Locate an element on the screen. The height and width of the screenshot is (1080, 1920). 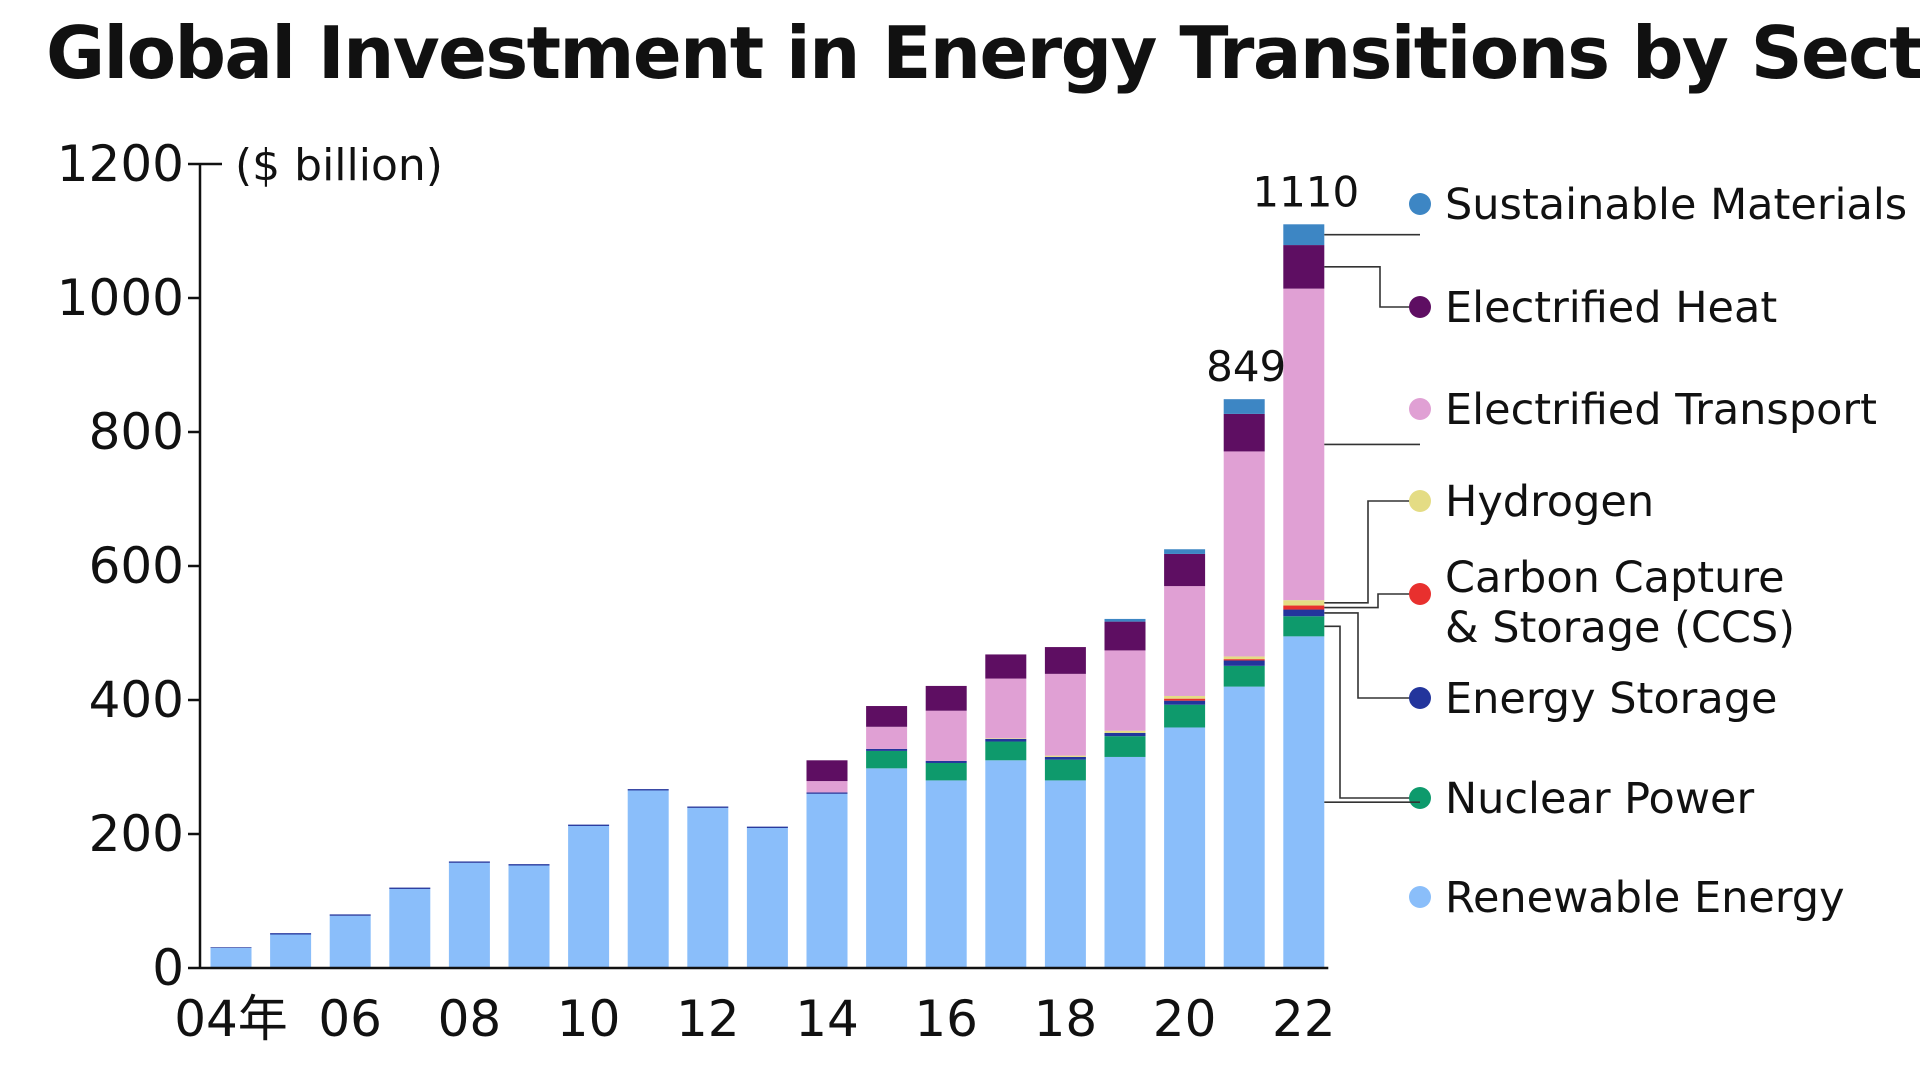
x-tick-label: 20 is located at coordinates (1185, 1019).